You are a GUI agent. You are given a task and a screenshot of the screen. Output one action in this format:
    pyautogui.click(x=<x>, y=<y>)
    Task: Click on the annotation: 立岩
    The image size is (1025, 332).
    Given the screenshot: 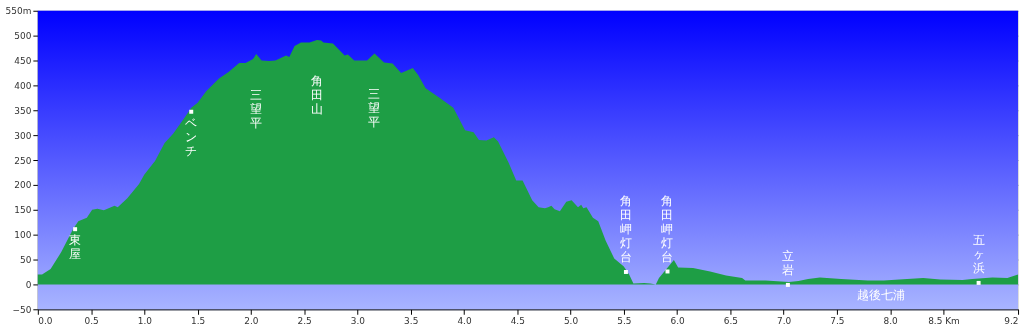 What is the action you would take?
    pyautogui.click(x=787, y=263)
    